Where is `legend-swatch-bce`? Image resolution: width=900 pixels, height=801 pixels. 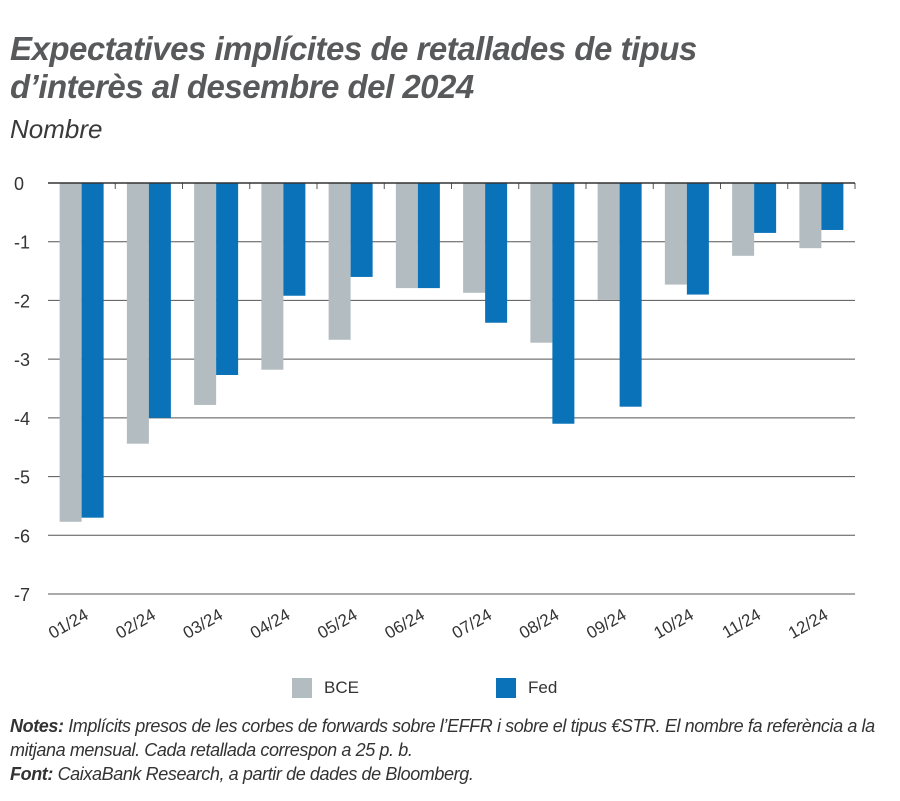 legend-swatch-bce is located at coordinates (302, 688).